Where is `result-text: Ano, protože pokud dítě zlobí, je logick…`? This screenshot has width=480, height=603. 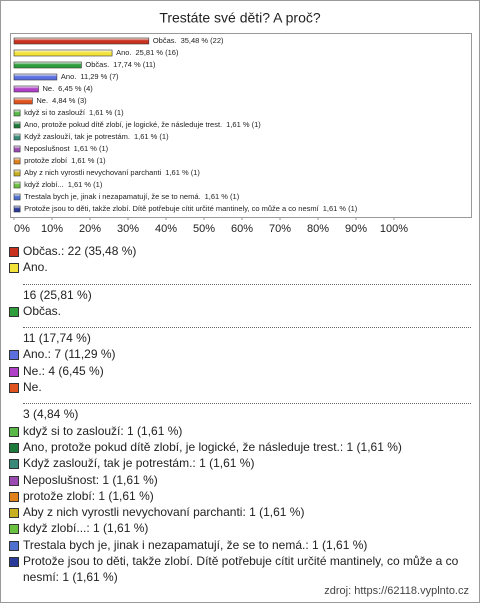 result-text: Ano, protože pokud dítě zlobí, je logick… is located at coordinates (247, 447).